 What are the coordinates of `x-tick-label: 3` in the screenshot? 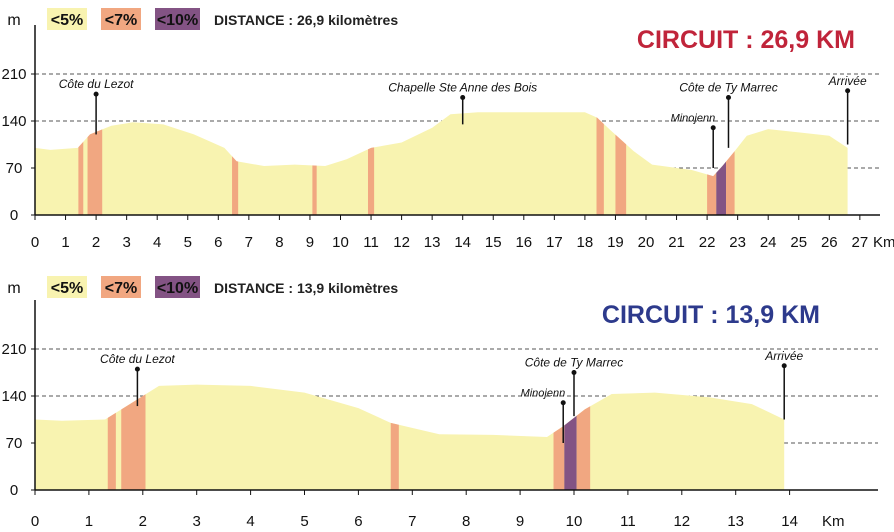 It's located at (197, 521).